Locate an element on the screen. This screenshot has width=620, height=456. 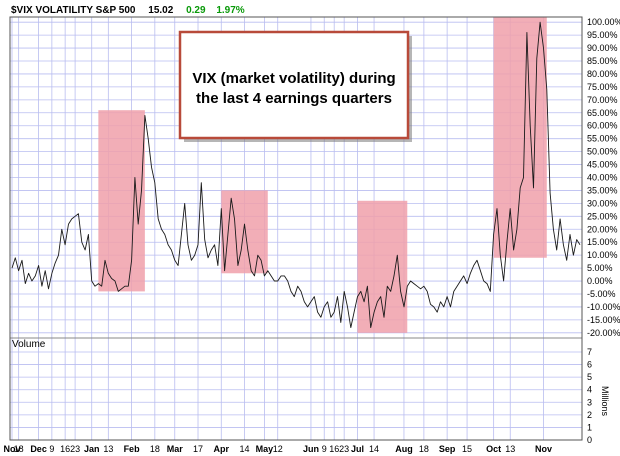
x-tick-label: Jan is located at coordinates (92, 449).